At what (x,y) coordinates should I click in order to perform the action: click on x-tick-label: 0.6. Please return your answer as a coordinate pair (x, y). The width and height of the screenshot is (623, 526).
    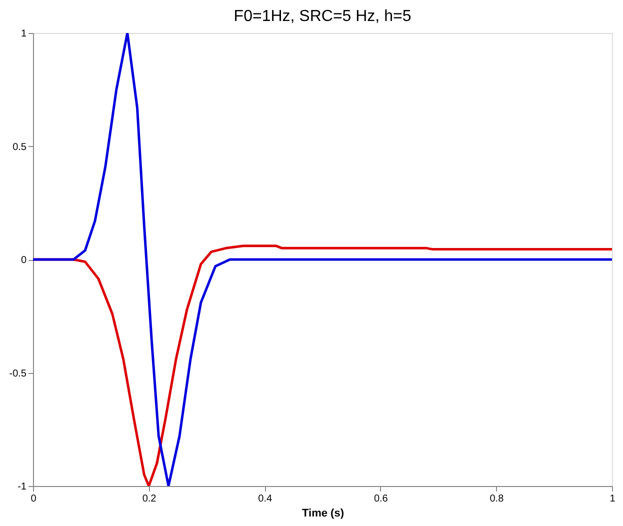
    Looking at the image, I should click on (381, 499).